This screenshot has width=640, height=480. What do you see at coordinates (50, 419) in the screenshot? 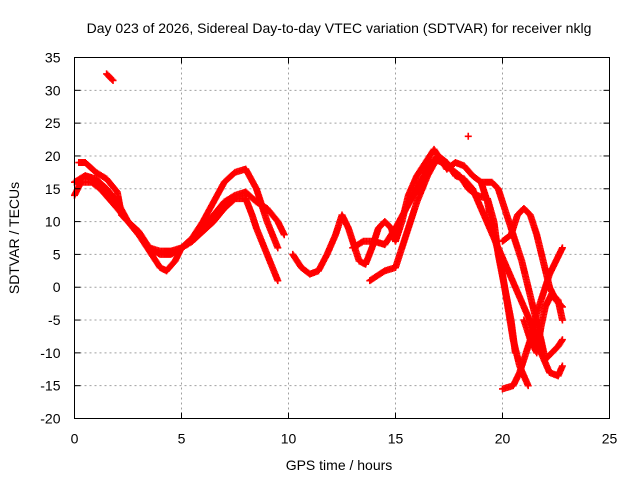
I see `y-tick-label: -20` at bounding box center [50, 419].